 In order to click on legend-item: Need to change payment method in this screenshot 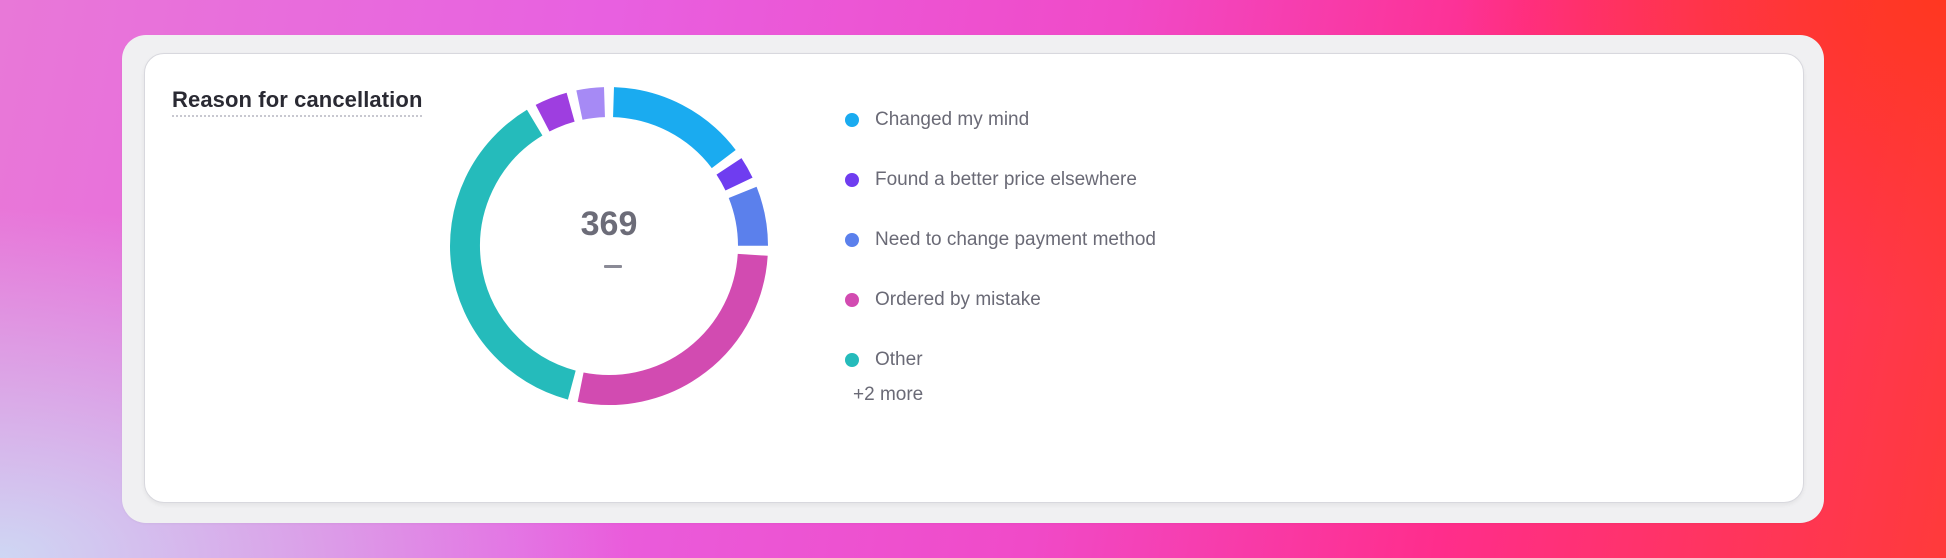, I will do `click(1000, 240)`.